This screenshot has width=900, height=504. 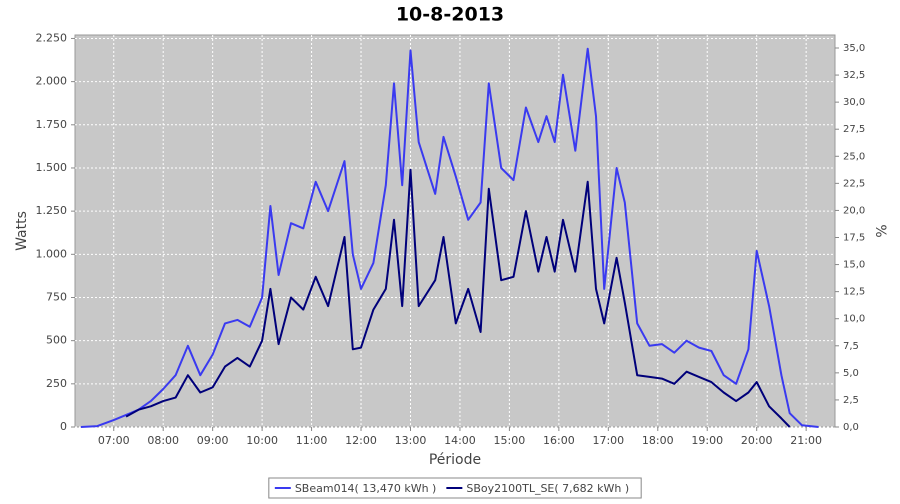 What do you see at coordinates (608, 440) in the screenshot?
I see `x-tick-label: 17:00` at bounding box center [608, 440].